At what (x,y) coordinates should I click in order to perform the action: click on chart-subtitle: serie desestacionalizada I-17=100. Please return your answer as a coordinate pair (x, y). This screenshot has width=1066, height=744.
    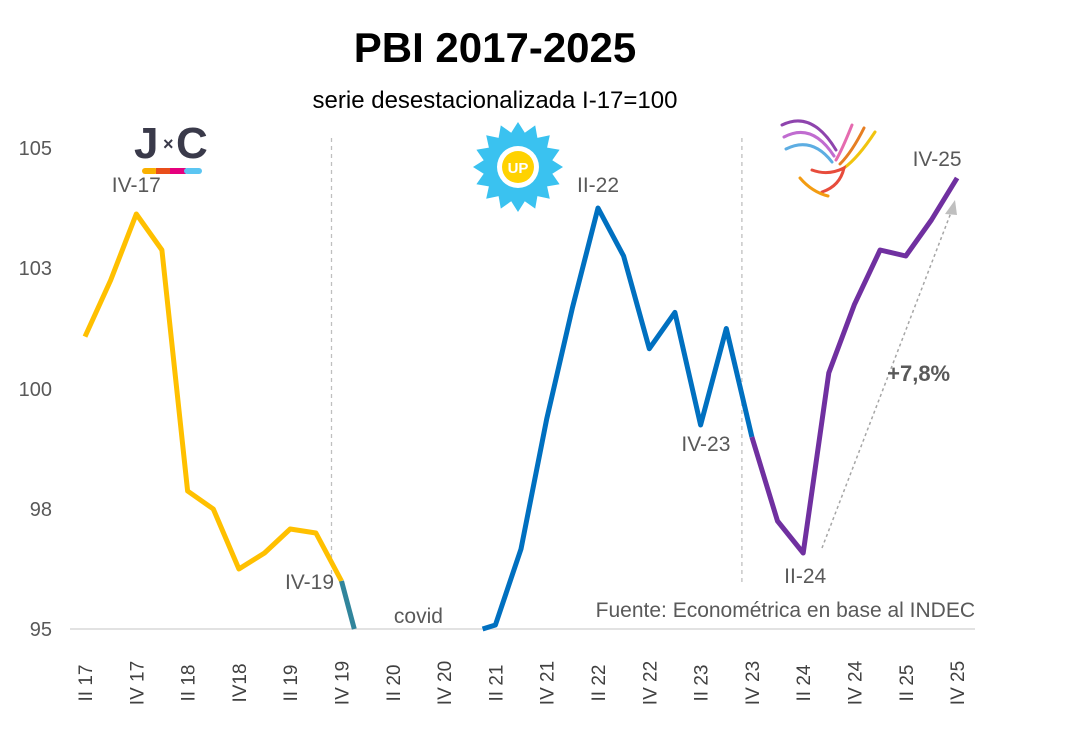
    Looking at the image, I should click on (495, 100).